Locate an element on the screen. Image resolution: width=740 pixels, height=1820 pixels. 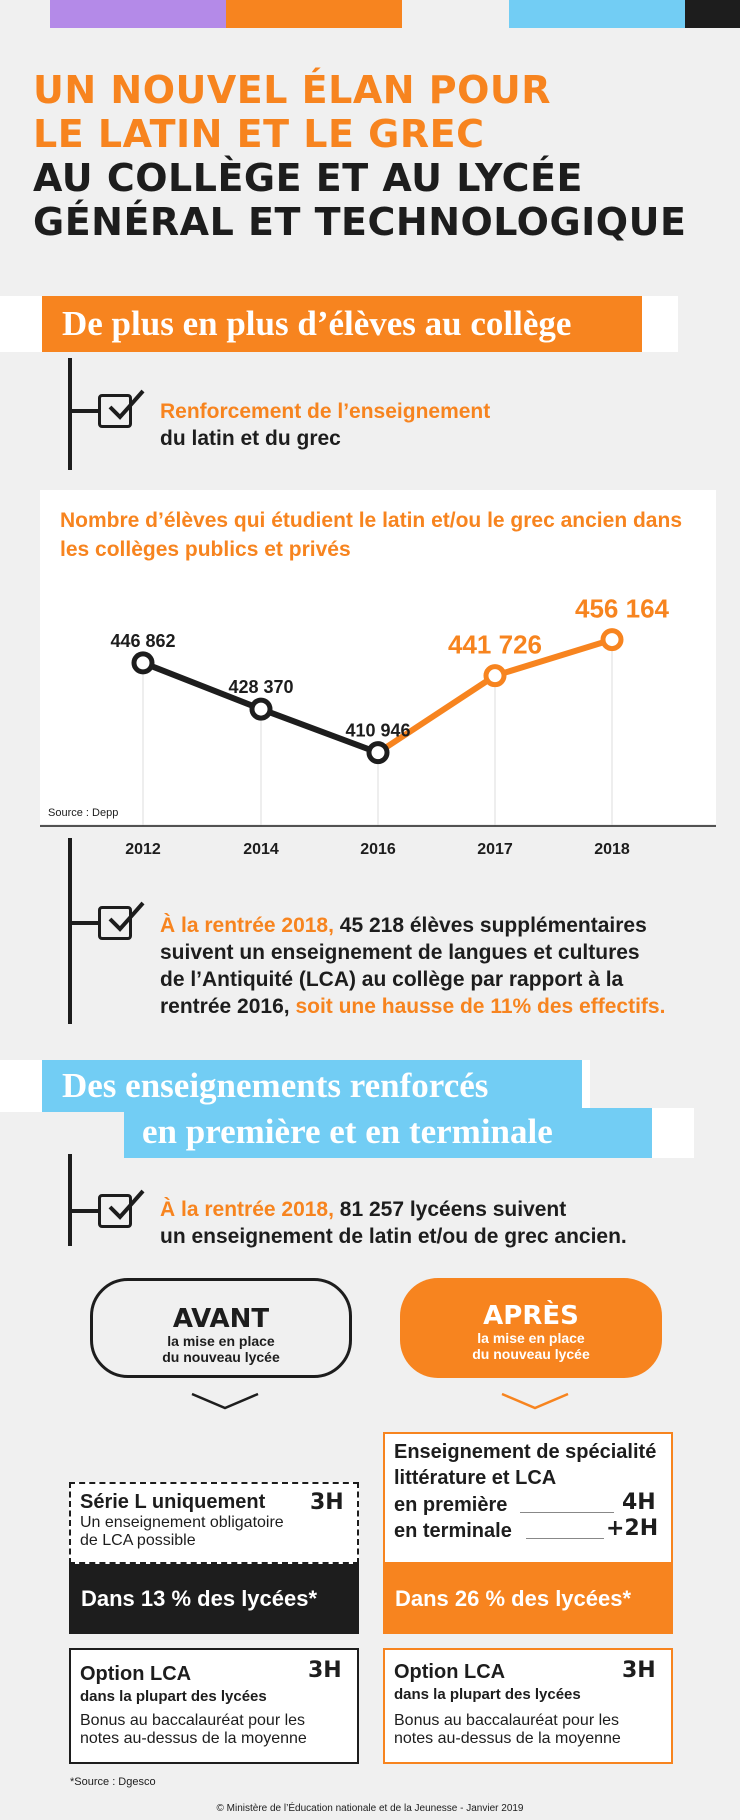
section2-text: 81 257 lycéens suivent is located at coordinates (450, 1209).